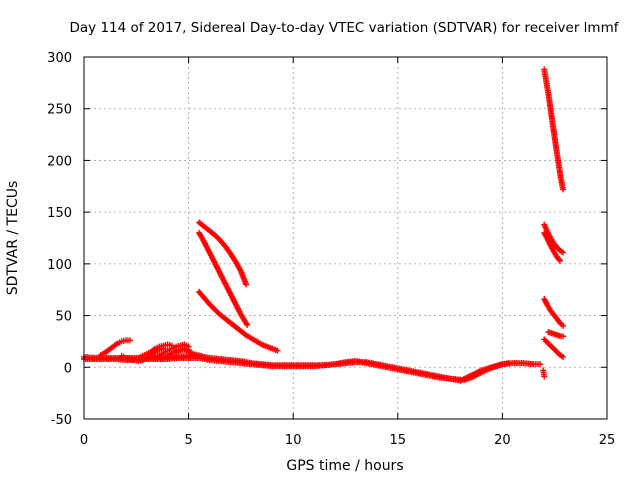 The height and width of the screenshot is (480, 640). I want to click on y-tick-label: 250, so click(59, 110).